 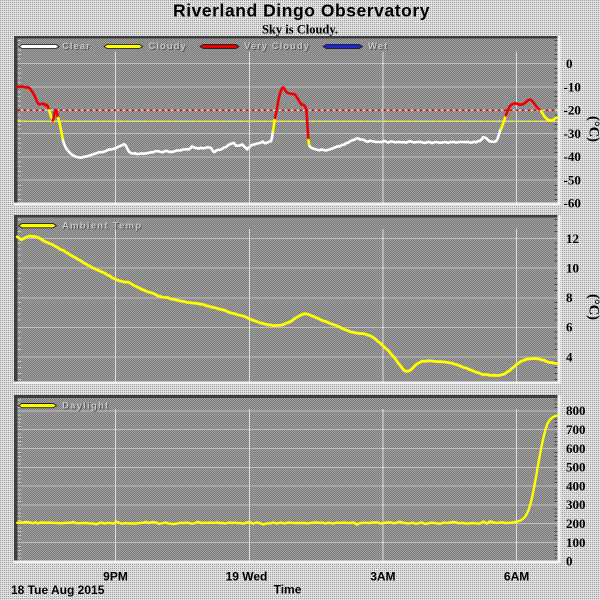 What do you see at coordinates (572, 268) in the screenshot?
I see `svg-text: 10` at bounding box center [572, 268].